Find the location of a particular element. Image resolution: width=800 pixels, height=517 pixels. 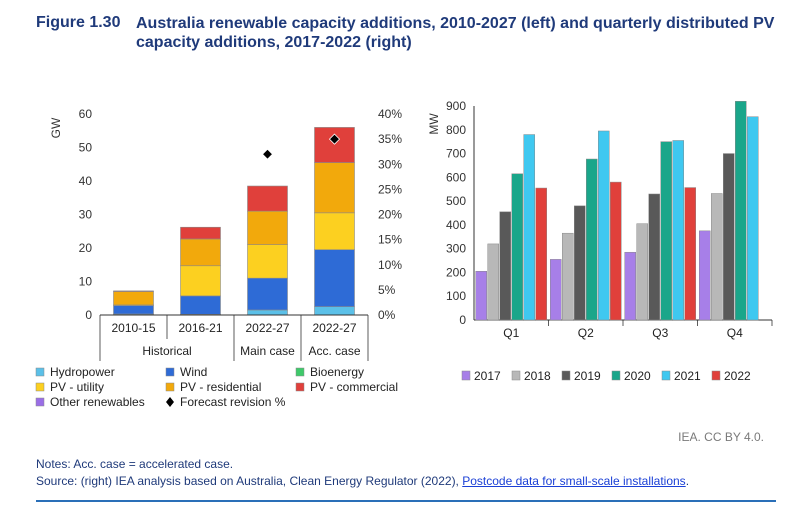

legend-label: 2019 is located at coordinates (587, 376).